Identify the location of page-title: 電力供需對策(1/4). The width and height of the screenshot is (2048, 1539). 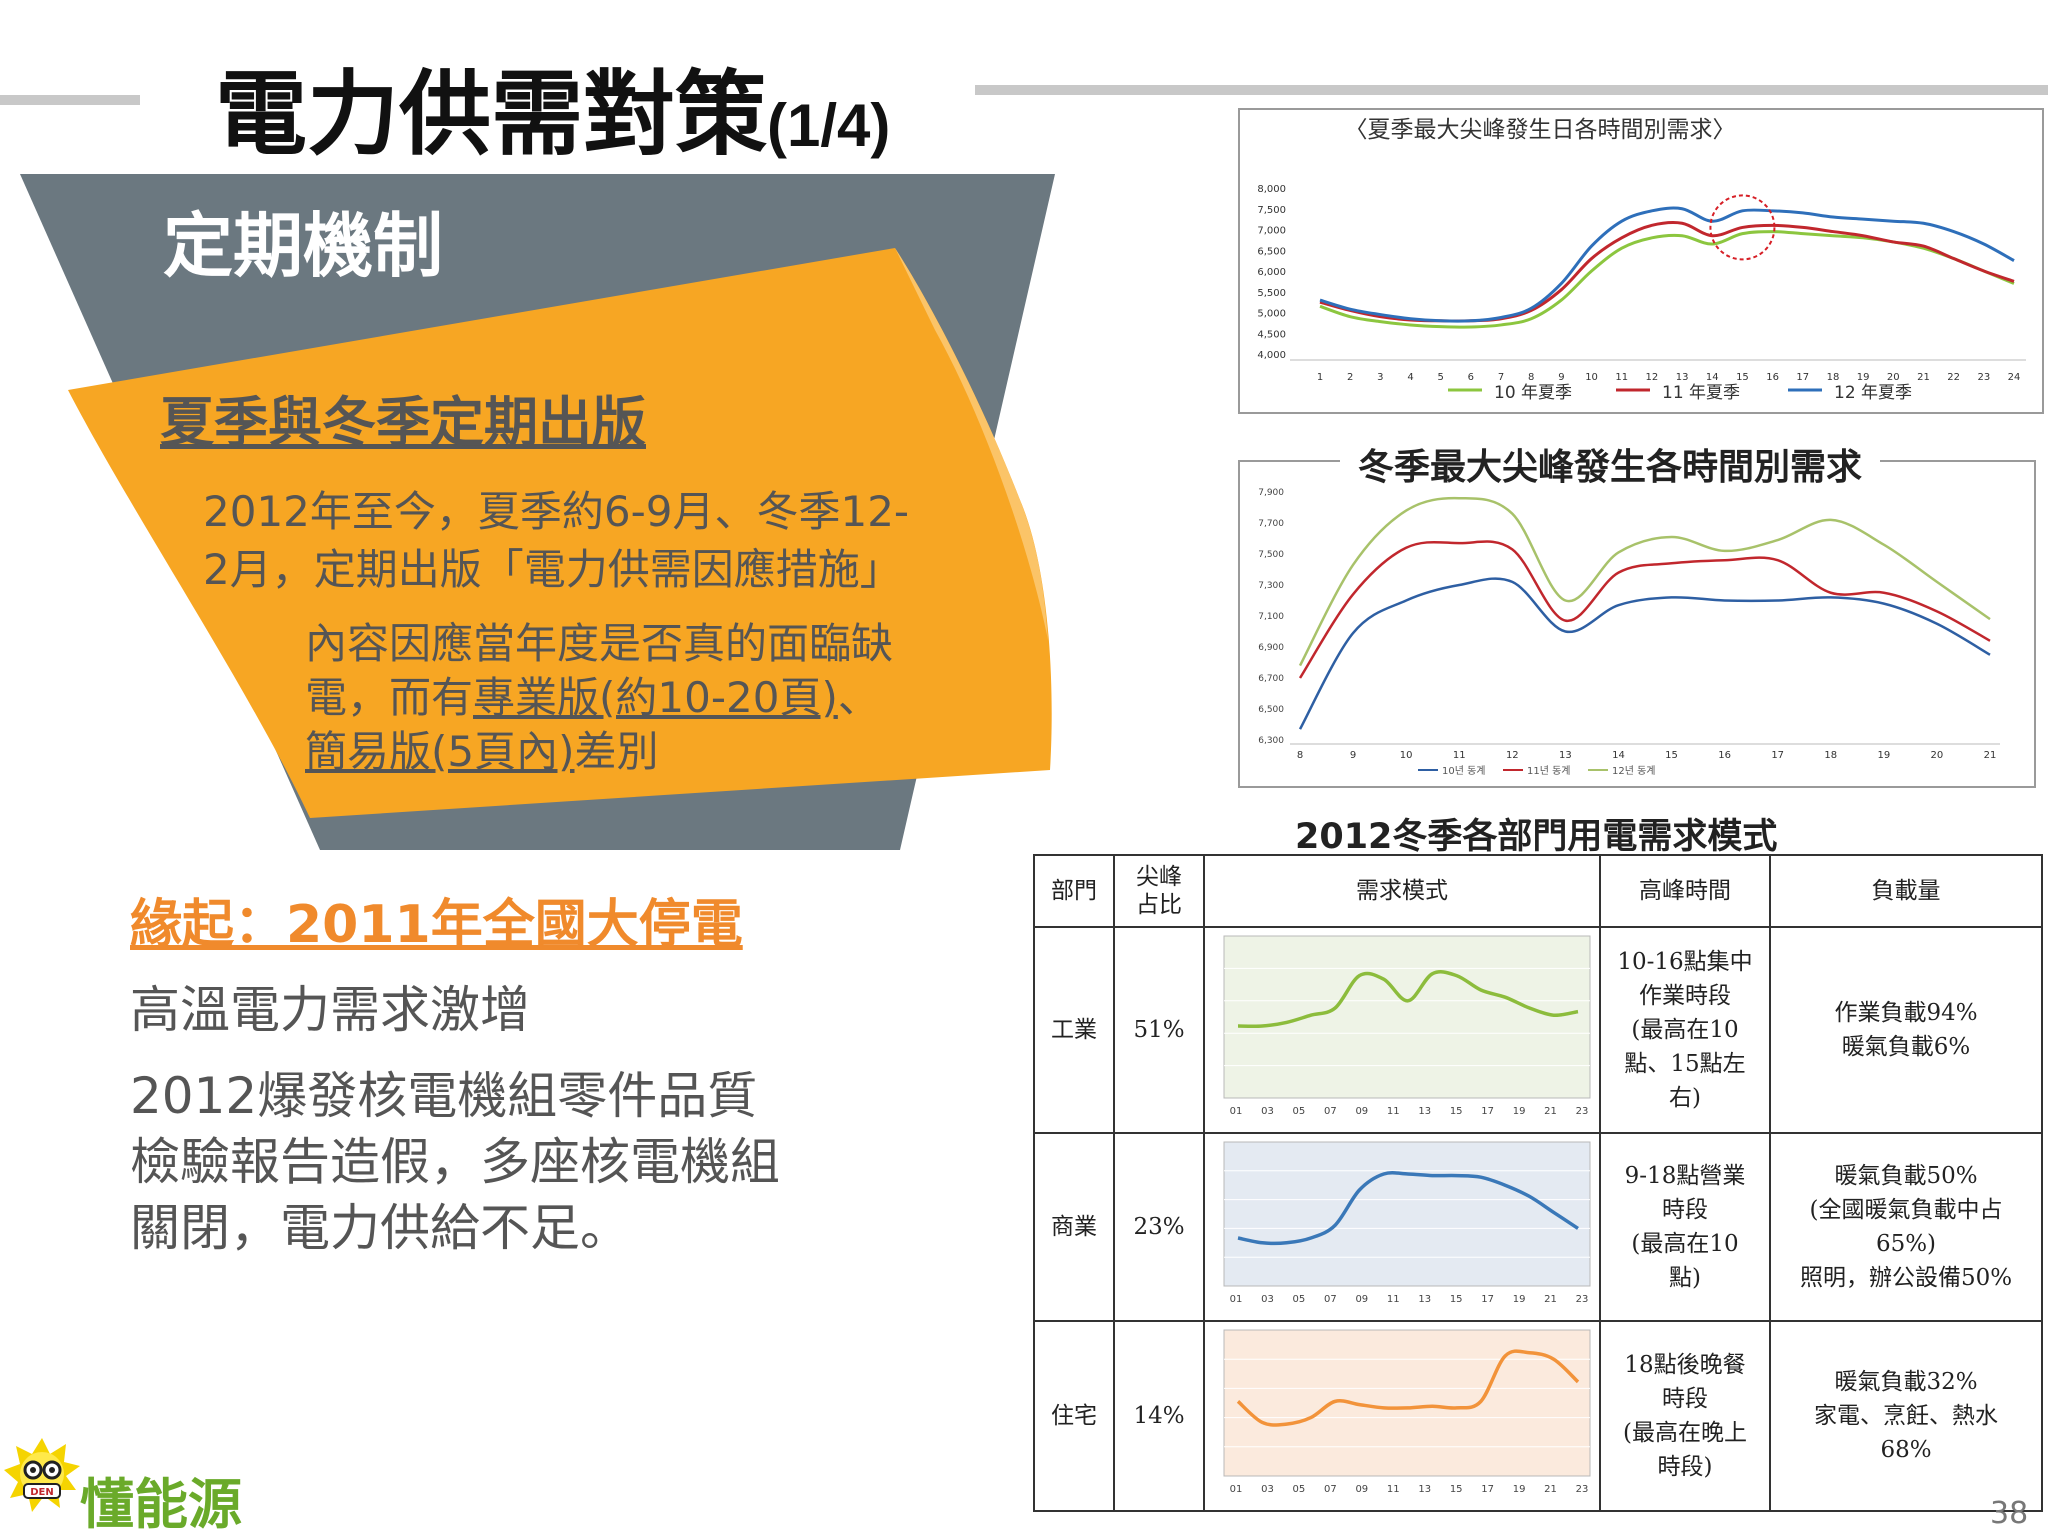
(553, 114).